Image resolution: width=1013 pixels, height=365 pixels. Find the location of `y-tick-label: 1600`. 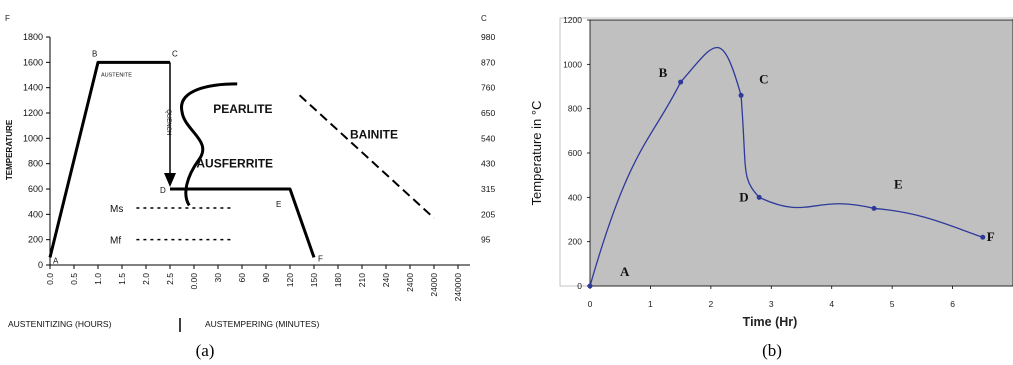

y-tick-label: 1600 is located at coordinates (33, 62).